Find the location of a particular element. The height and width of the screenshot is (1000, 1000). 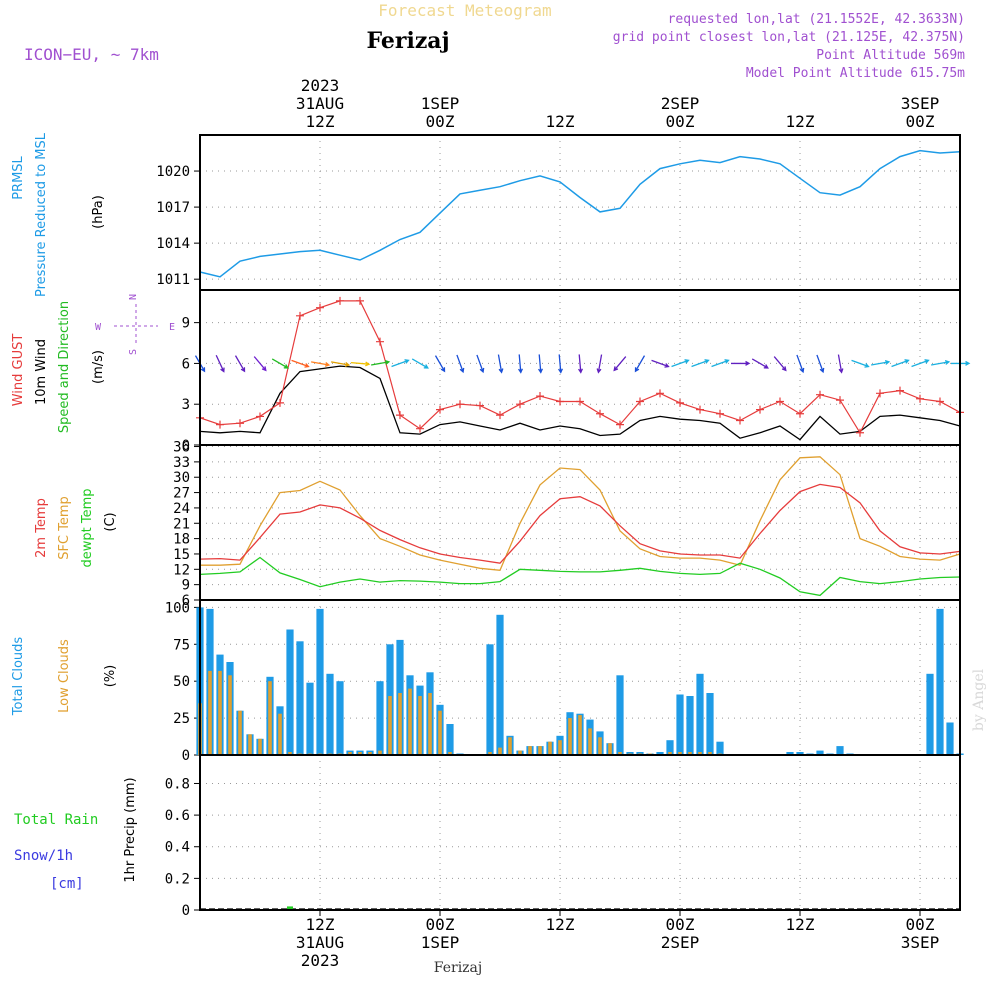

compass-west: W is located at coordinates (98, 327).